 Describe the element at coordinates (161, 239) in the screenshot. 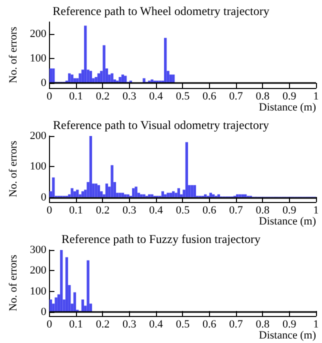

I see `chart-title: Reference path to Fuzzy fusion trajectory` at that location.